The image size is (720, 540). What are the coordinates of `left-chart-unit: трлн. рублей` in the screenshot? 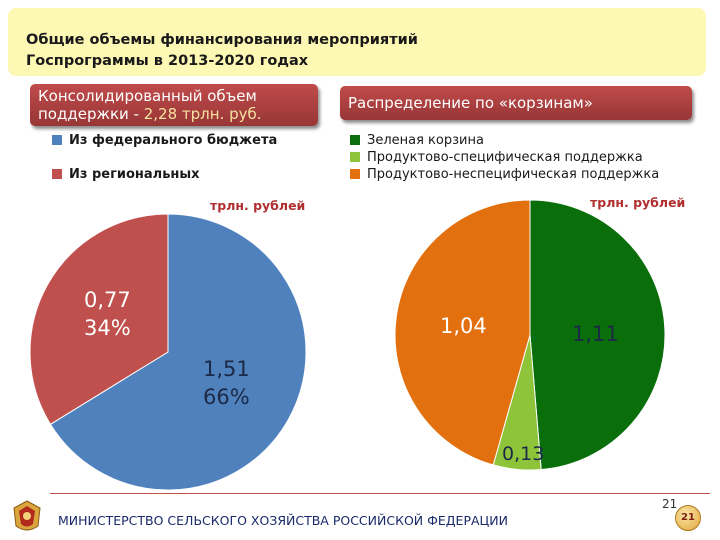 It's located at (258, 205).